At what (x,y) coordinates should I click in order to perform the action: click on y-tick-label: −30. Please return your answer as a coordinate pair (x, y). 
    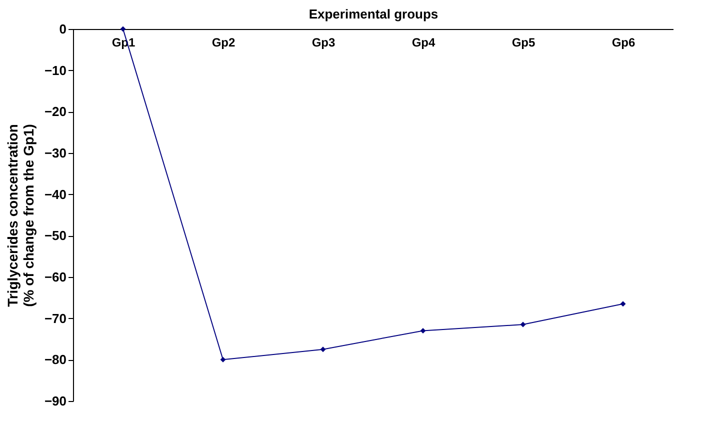
    Looking at the image, I should click on (55, 153).